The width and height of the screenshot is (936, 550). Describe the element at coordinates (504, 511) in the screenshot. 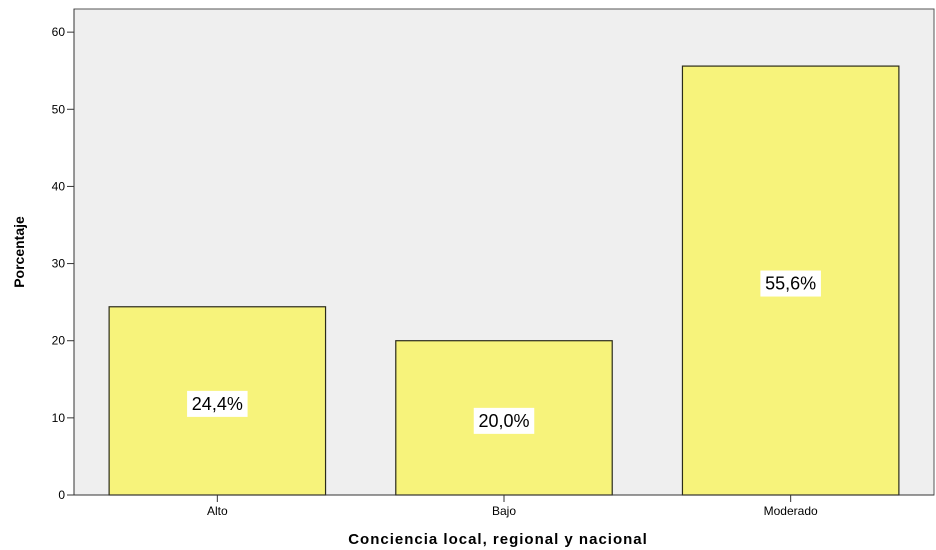

I see `x-tick-label: Bajo` at that location.